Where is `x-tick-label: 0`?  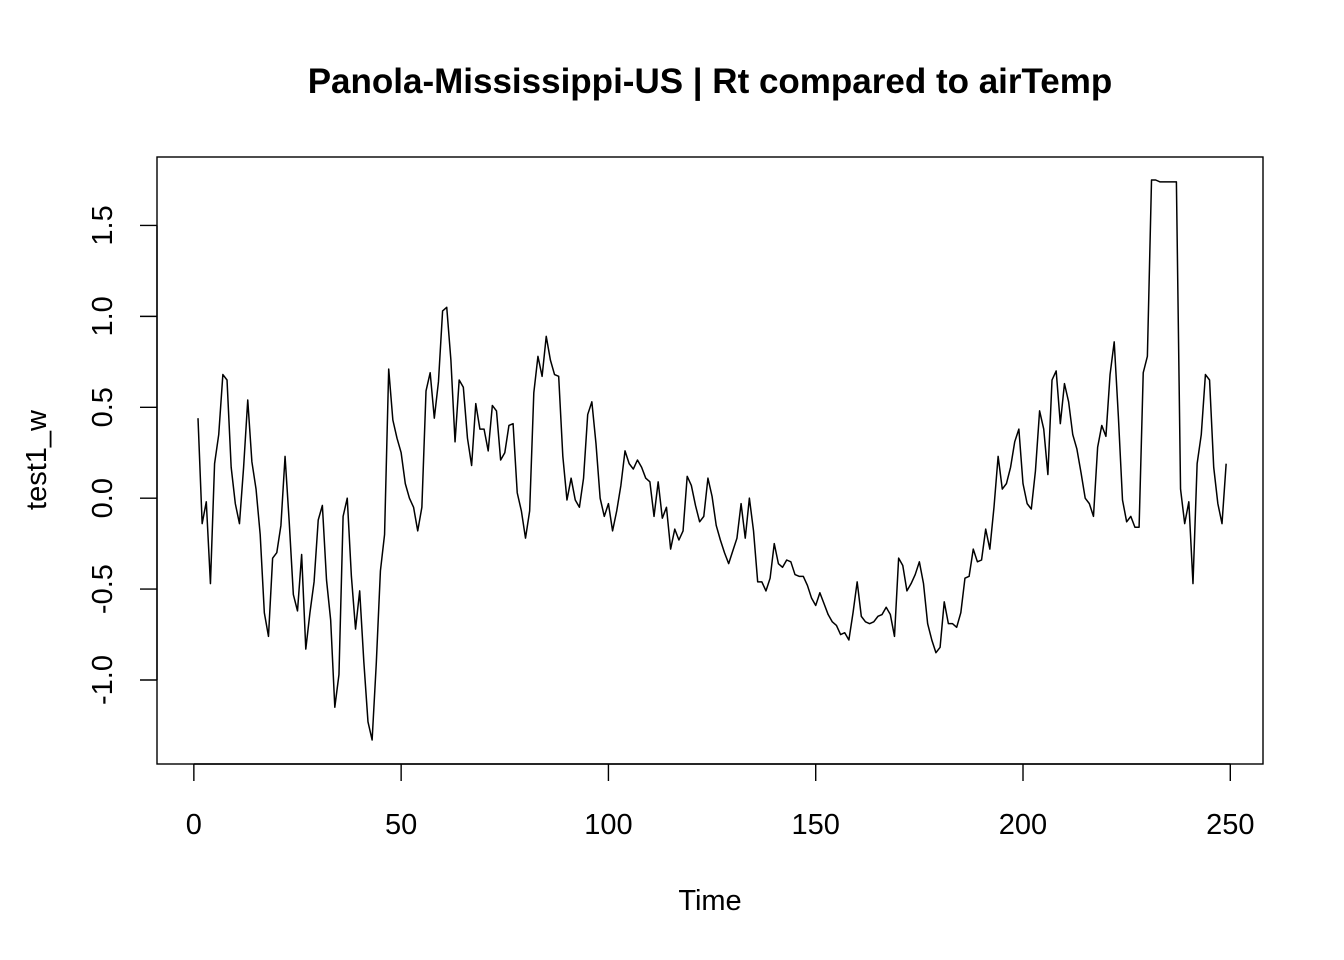
x-tick-label: 0 is located at coordinates (194, 825).